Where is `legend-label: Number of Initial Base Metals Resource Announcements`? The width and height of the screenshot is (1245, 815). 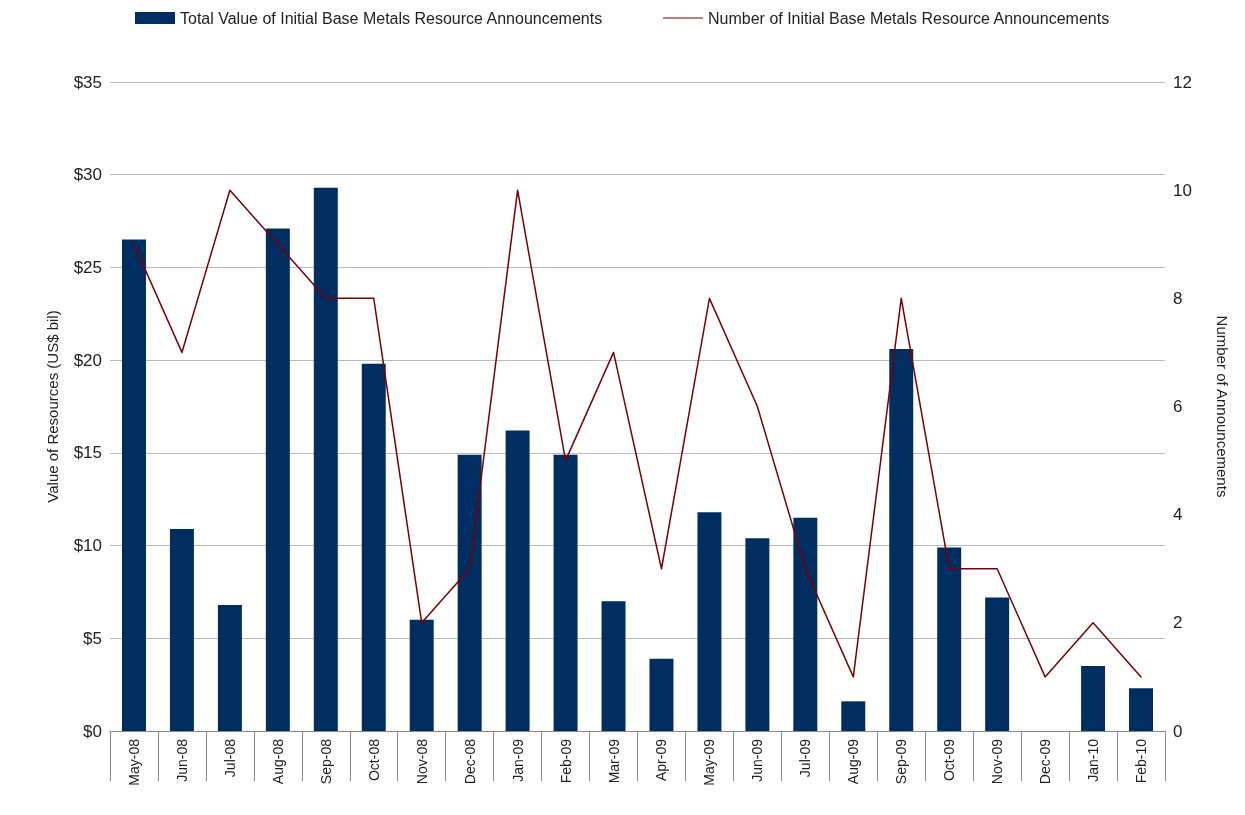 legend-label: Number of Initial Base Metals Resource Announcements is located at coordinates (909, 18).